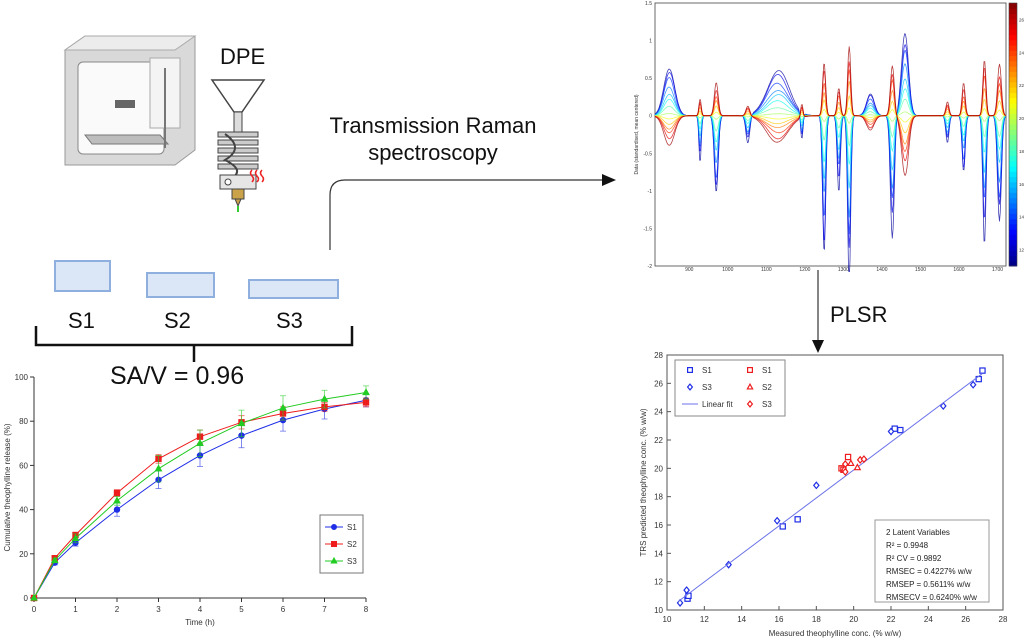 This screenshot has height=640, width=1024. What do you see at coordinates (283, 609) in the screenshot?
I see `x-tick-label: 6` at bounding box center [283, 609].